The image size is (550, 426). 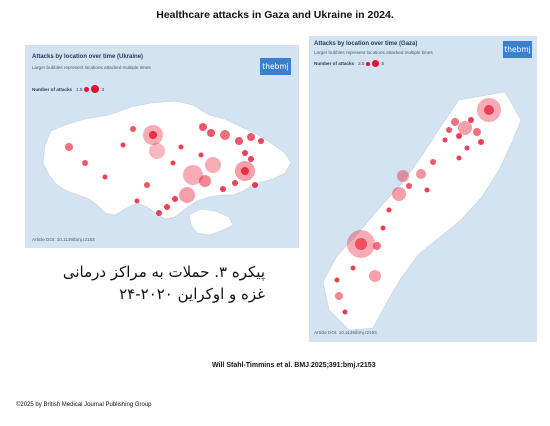 I want to click on gaza-panel-title: Attacks by location over time (Gaza), so click(x=366, y=44).